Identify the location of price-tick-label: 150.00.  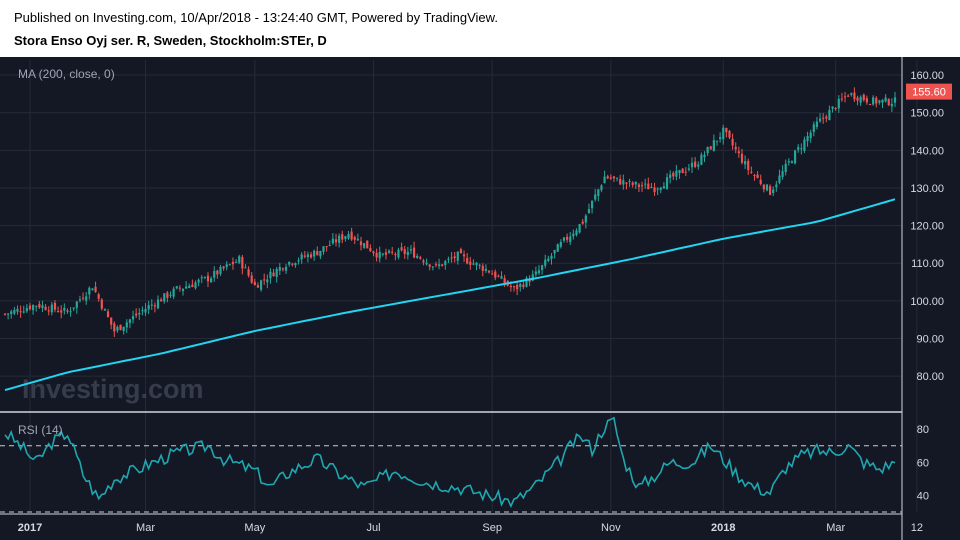
(927, 114).